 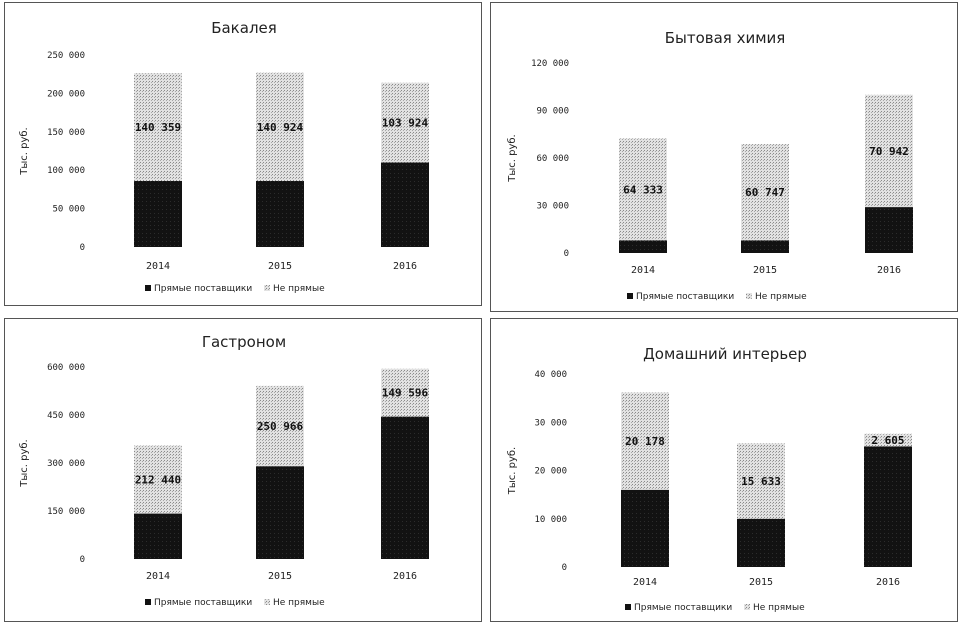 I want to click on chart-title: Бытовая химия, so click(x=725, y=38).